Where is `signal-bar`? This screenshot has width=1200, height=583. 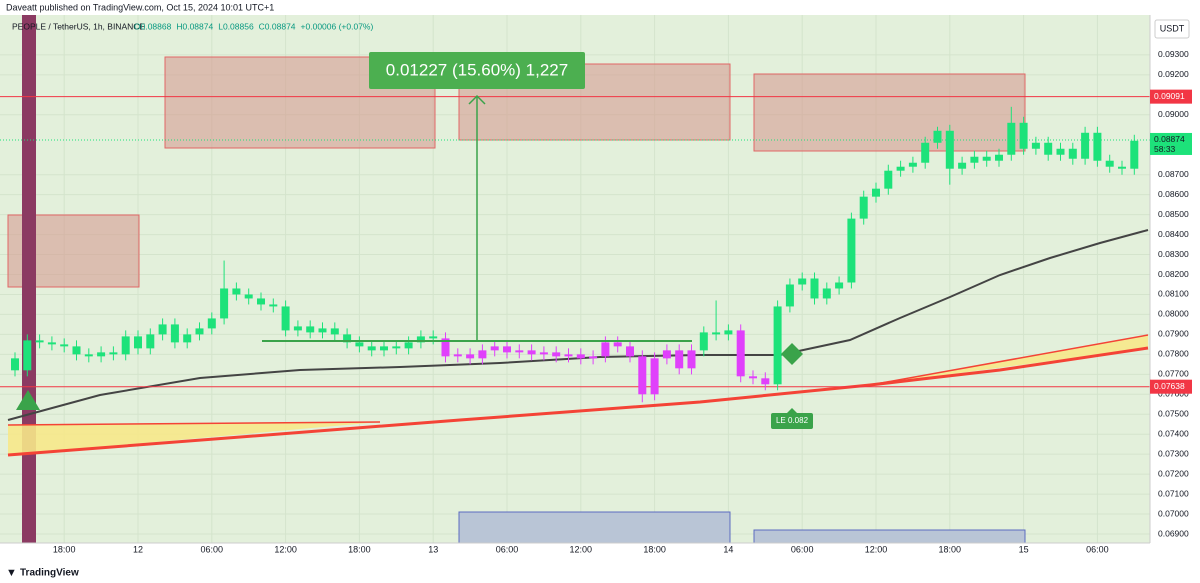
signal-bar is located at coordinates (29, 279).